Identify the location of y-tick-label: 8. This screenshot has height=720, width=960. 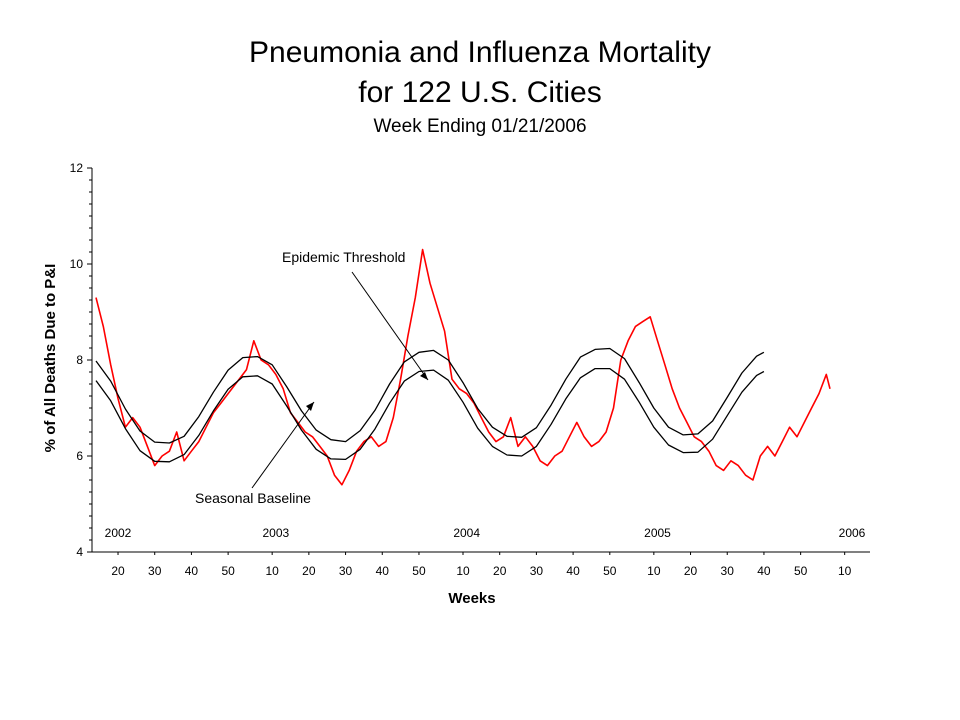
(79, 360).